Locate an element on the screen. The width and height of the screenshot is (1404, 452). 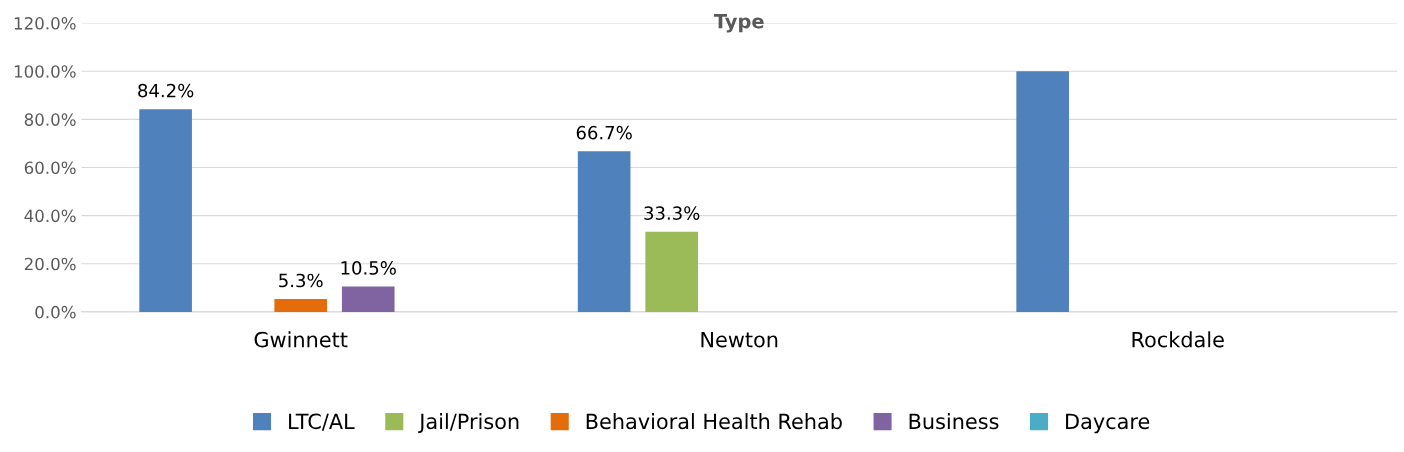
y-tick-label: 80.0% is located at coordinates (50, 119).